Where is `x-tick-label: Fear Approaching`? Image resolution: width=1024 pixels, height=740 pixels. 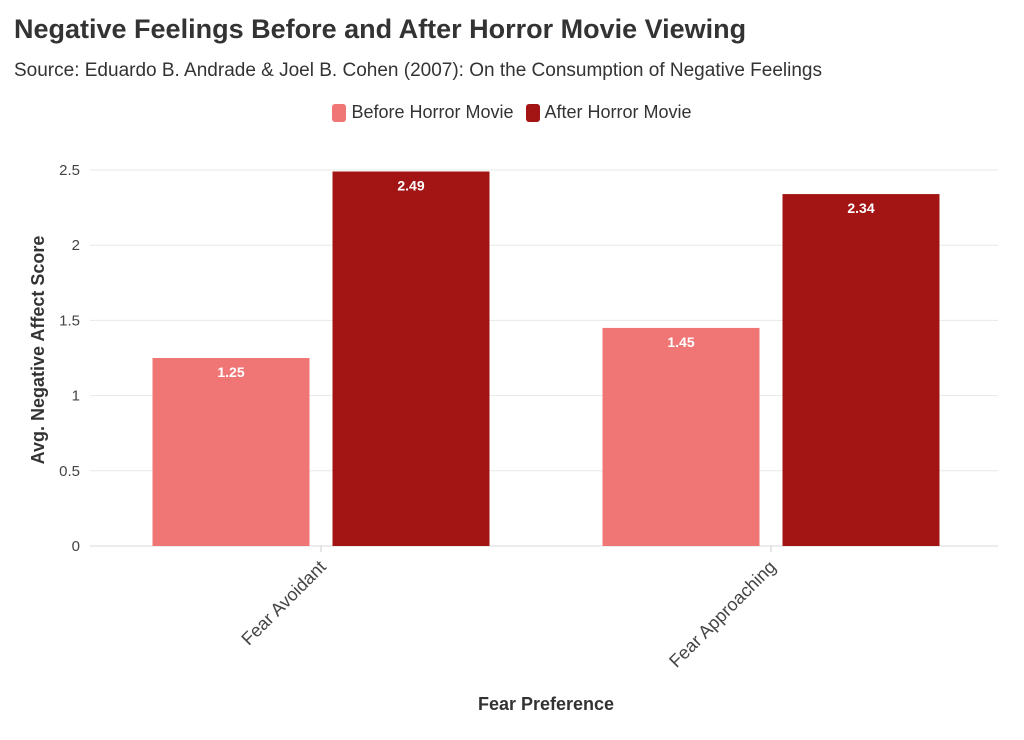 x-tick-label: Fear Approaching is located at coordinates (722, 614).